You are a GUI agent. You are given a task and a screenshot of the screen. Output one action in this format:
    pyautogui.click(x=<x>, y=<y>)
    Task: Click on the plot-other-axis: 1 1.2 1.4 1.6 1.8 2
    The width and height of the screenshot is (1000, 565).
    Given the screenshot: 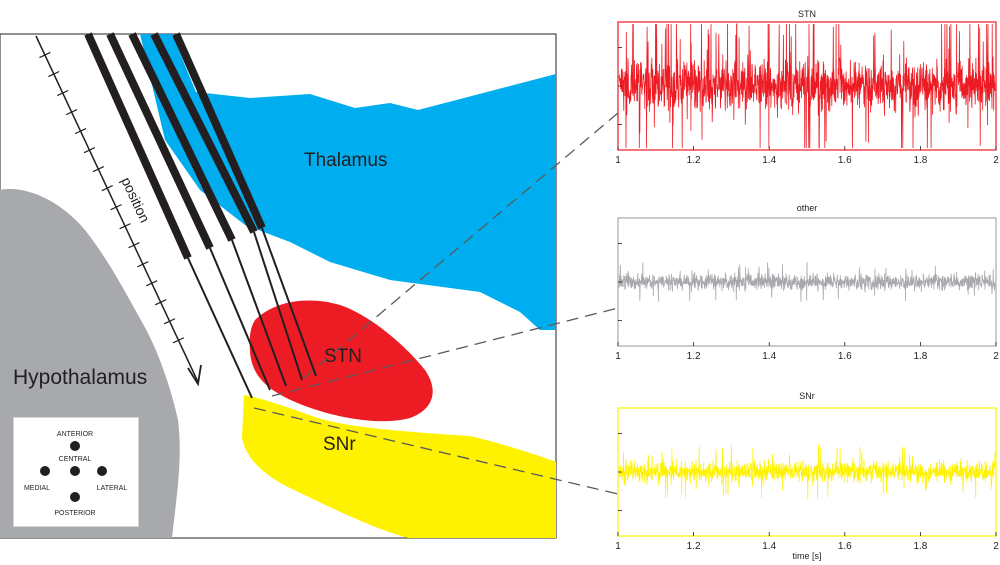 What is the action you would take?
    pyautogui.click(x=807, y=302)
    